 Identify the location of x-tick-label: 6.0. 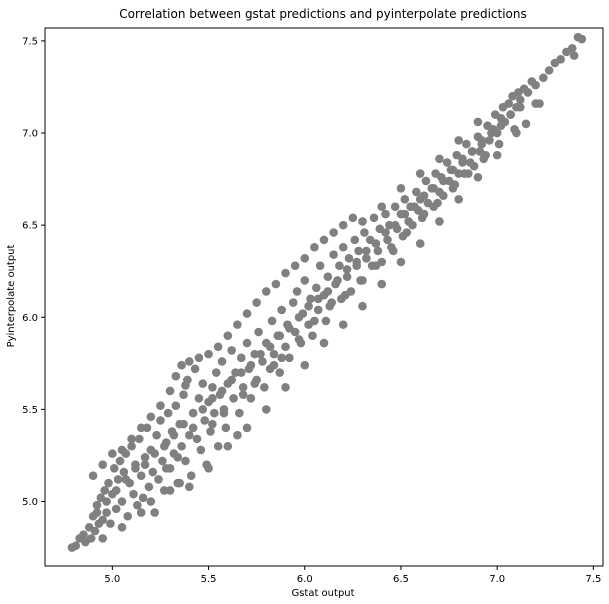
(305, 579).